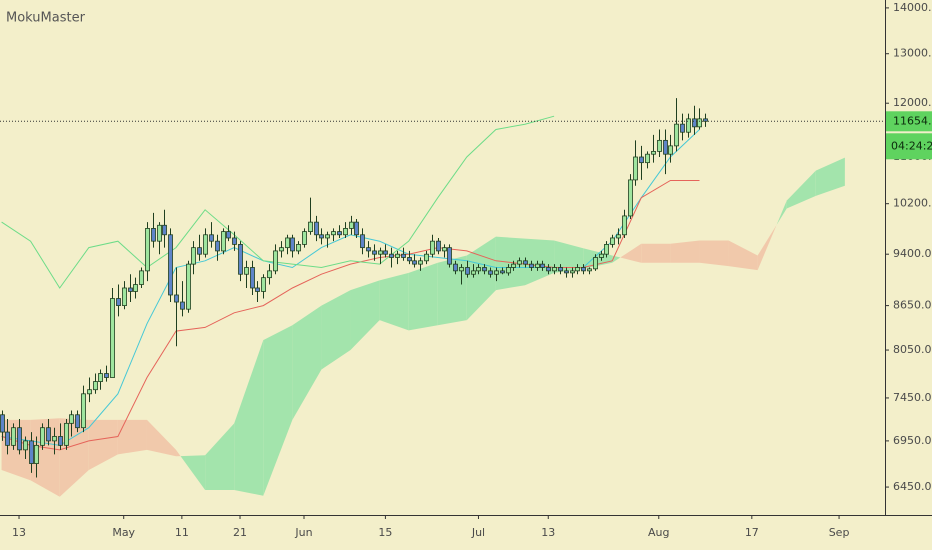 The height and width of the screenshot is (550, 932). I want to click on y-tick-label: 13000.0, so click(912, 53).